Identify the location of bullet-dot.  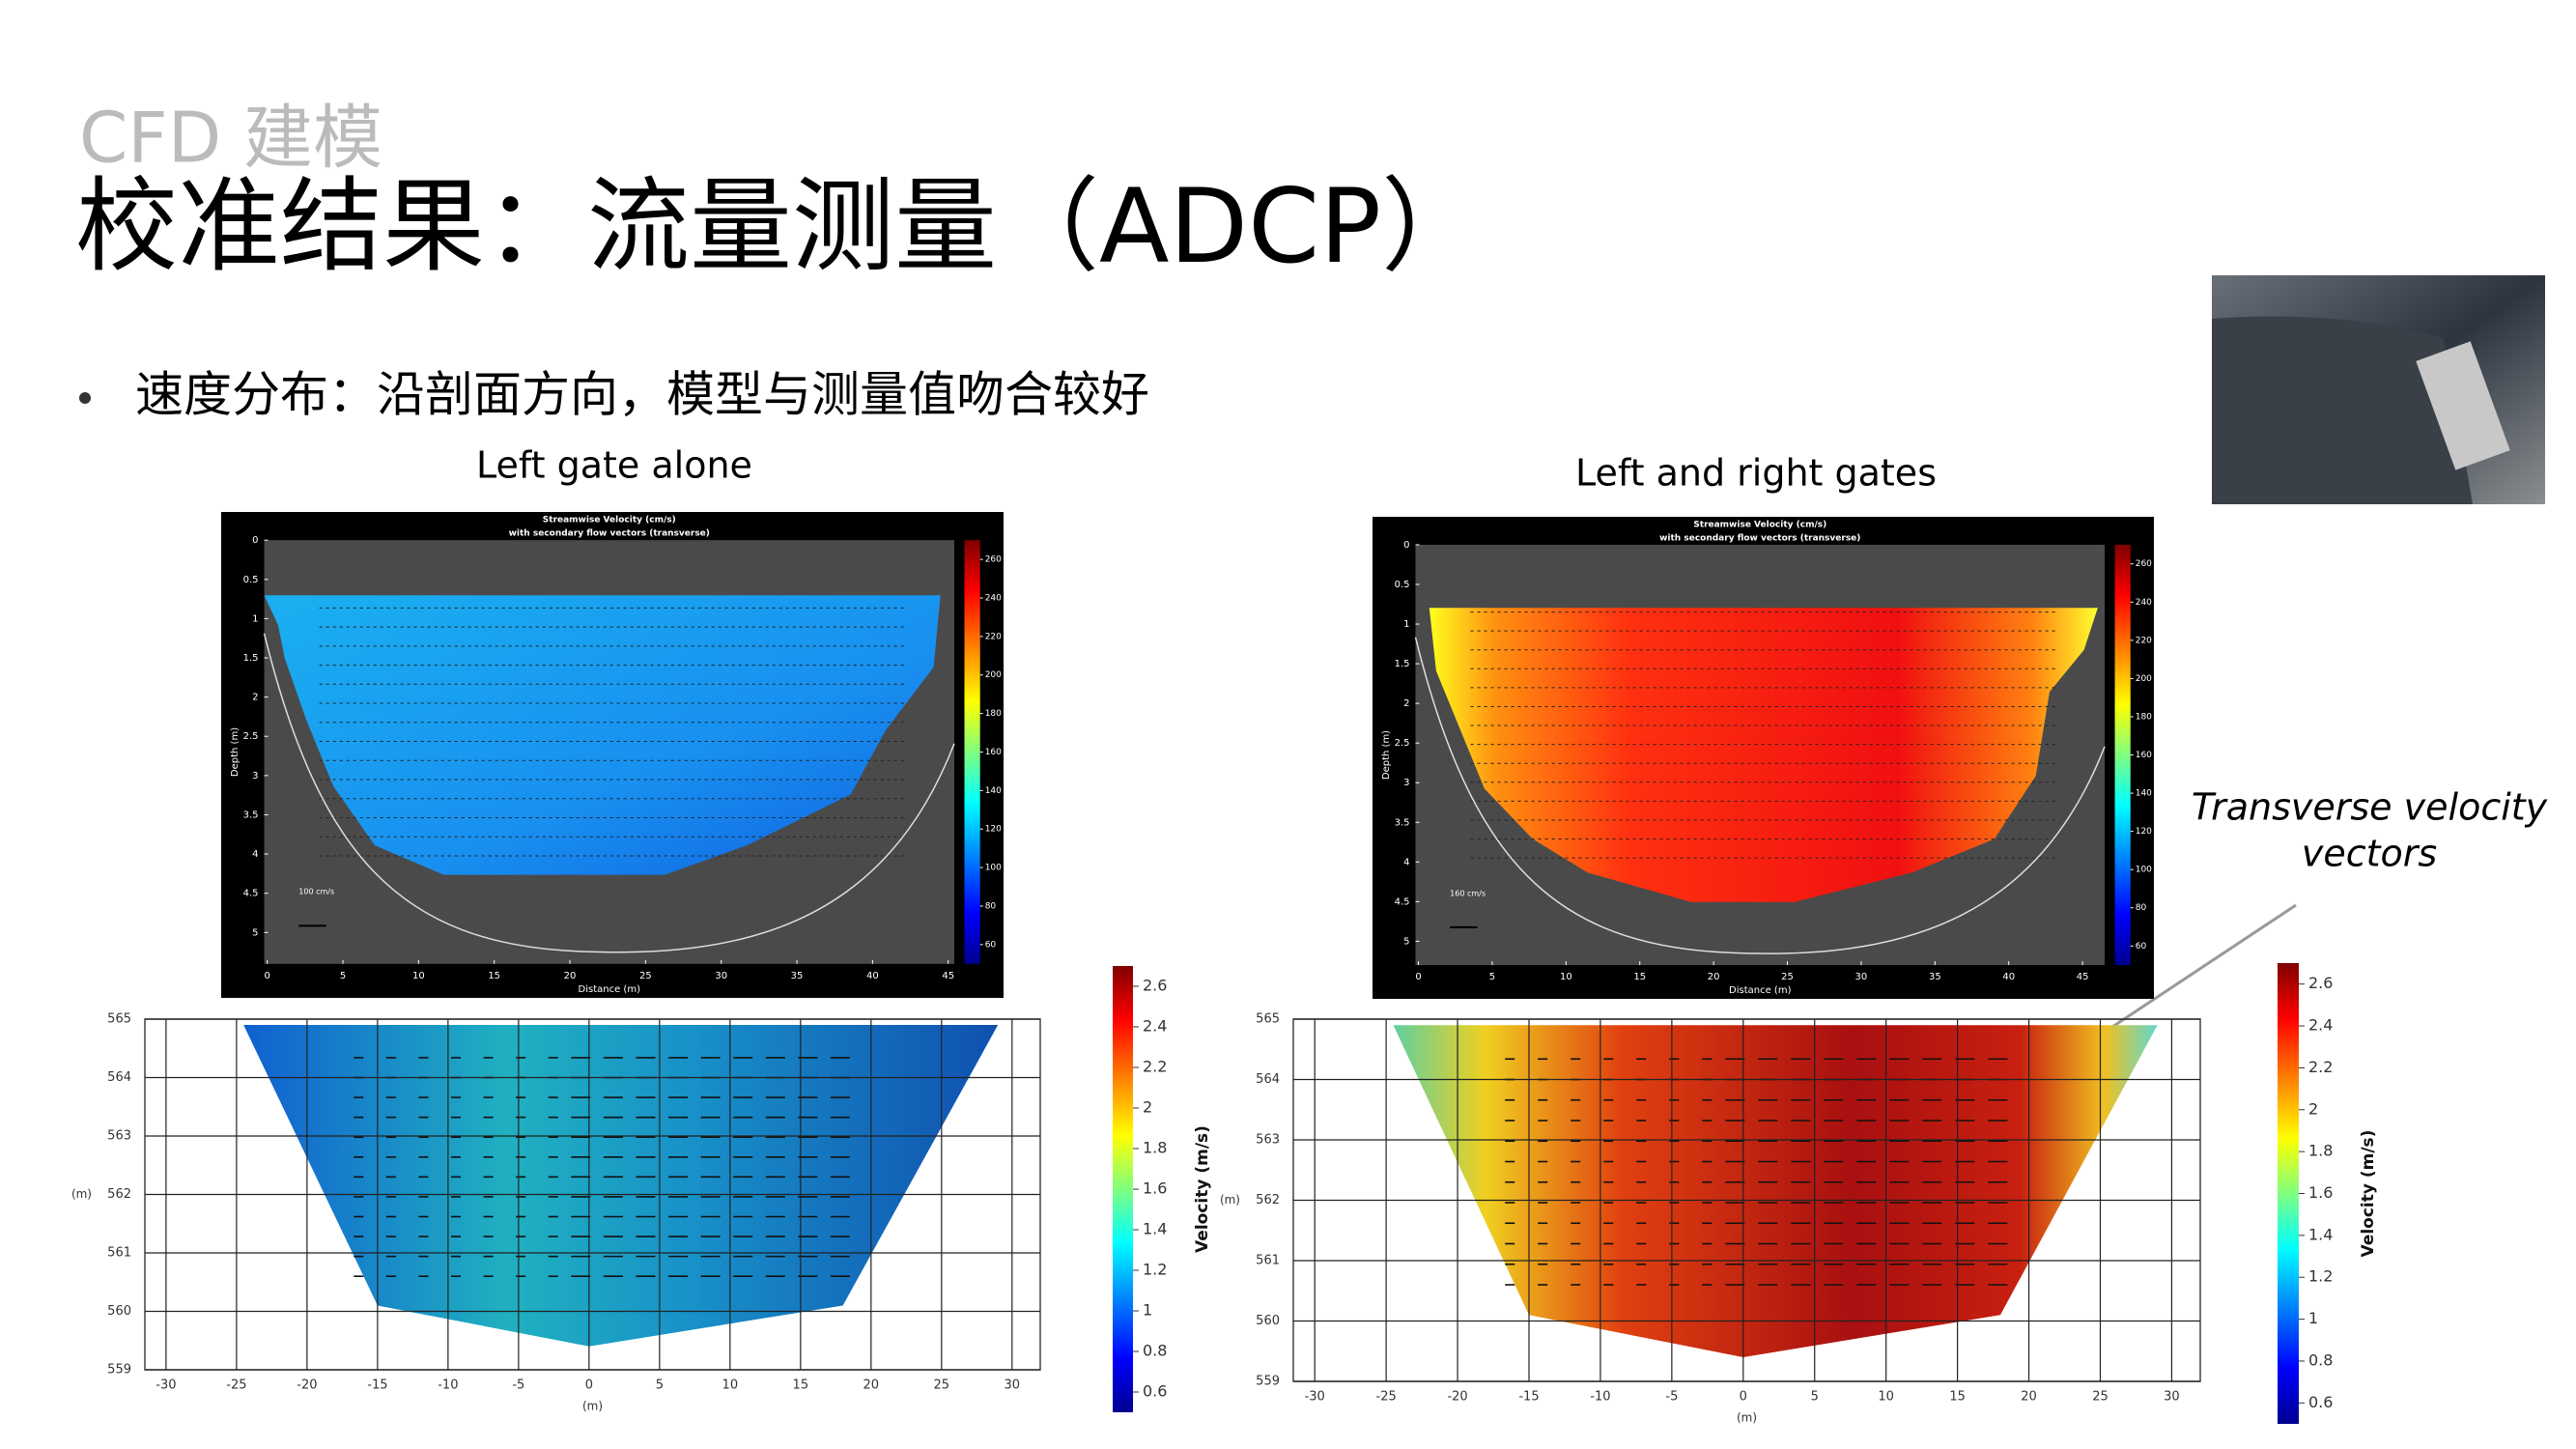
(85, 398).